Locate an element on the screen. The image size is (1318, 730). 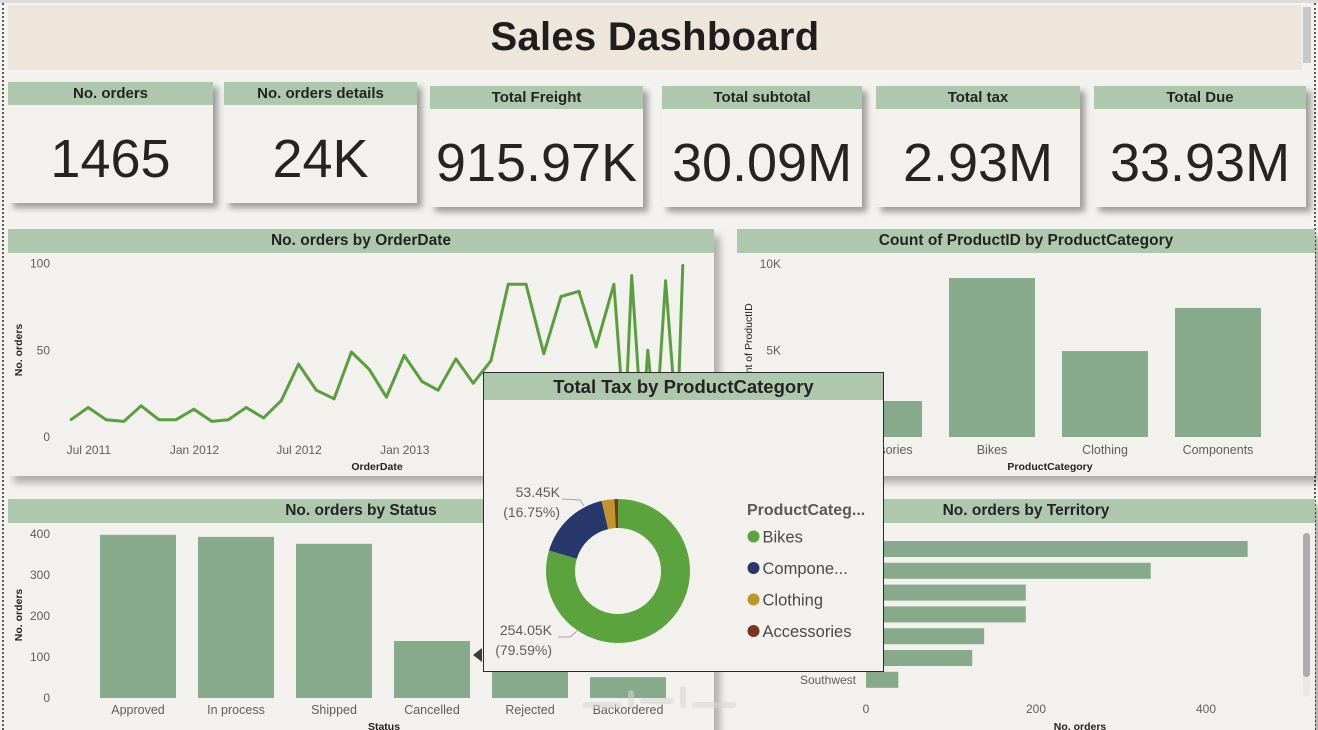
data-label-percent: (79.59%) is located at coordinates (523, 650).